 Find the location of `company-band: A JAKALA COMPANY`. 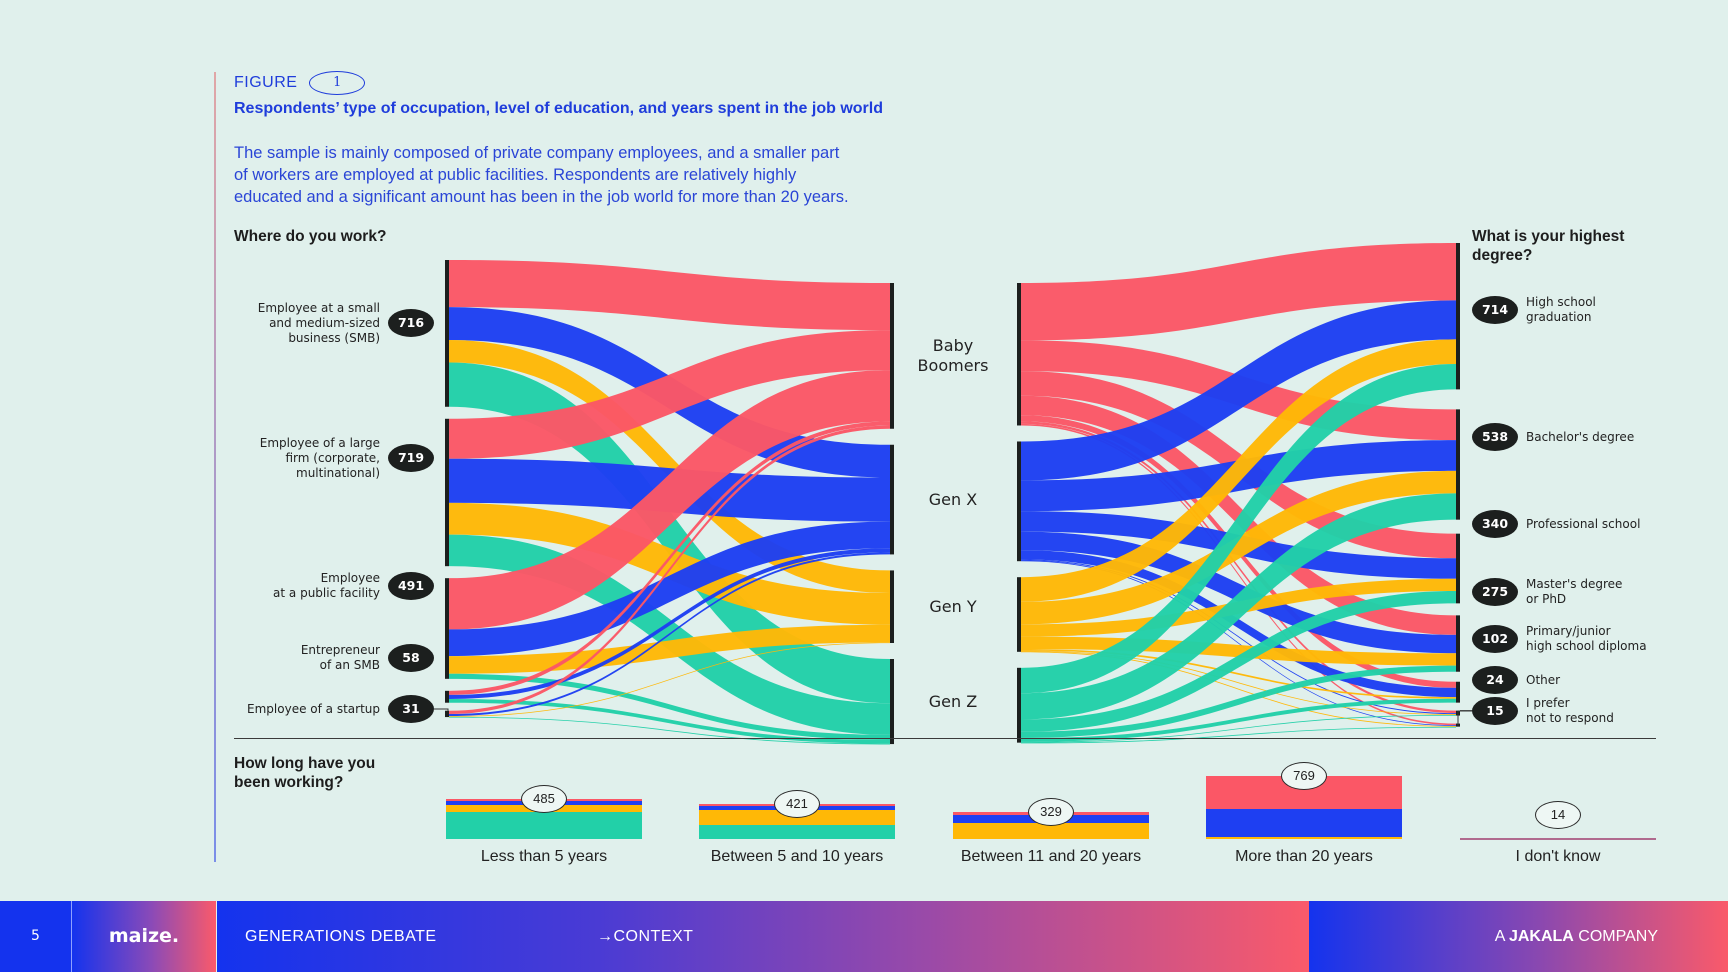

company-band: A JAKALA COMPANY is located at coordinates (1518, 936).